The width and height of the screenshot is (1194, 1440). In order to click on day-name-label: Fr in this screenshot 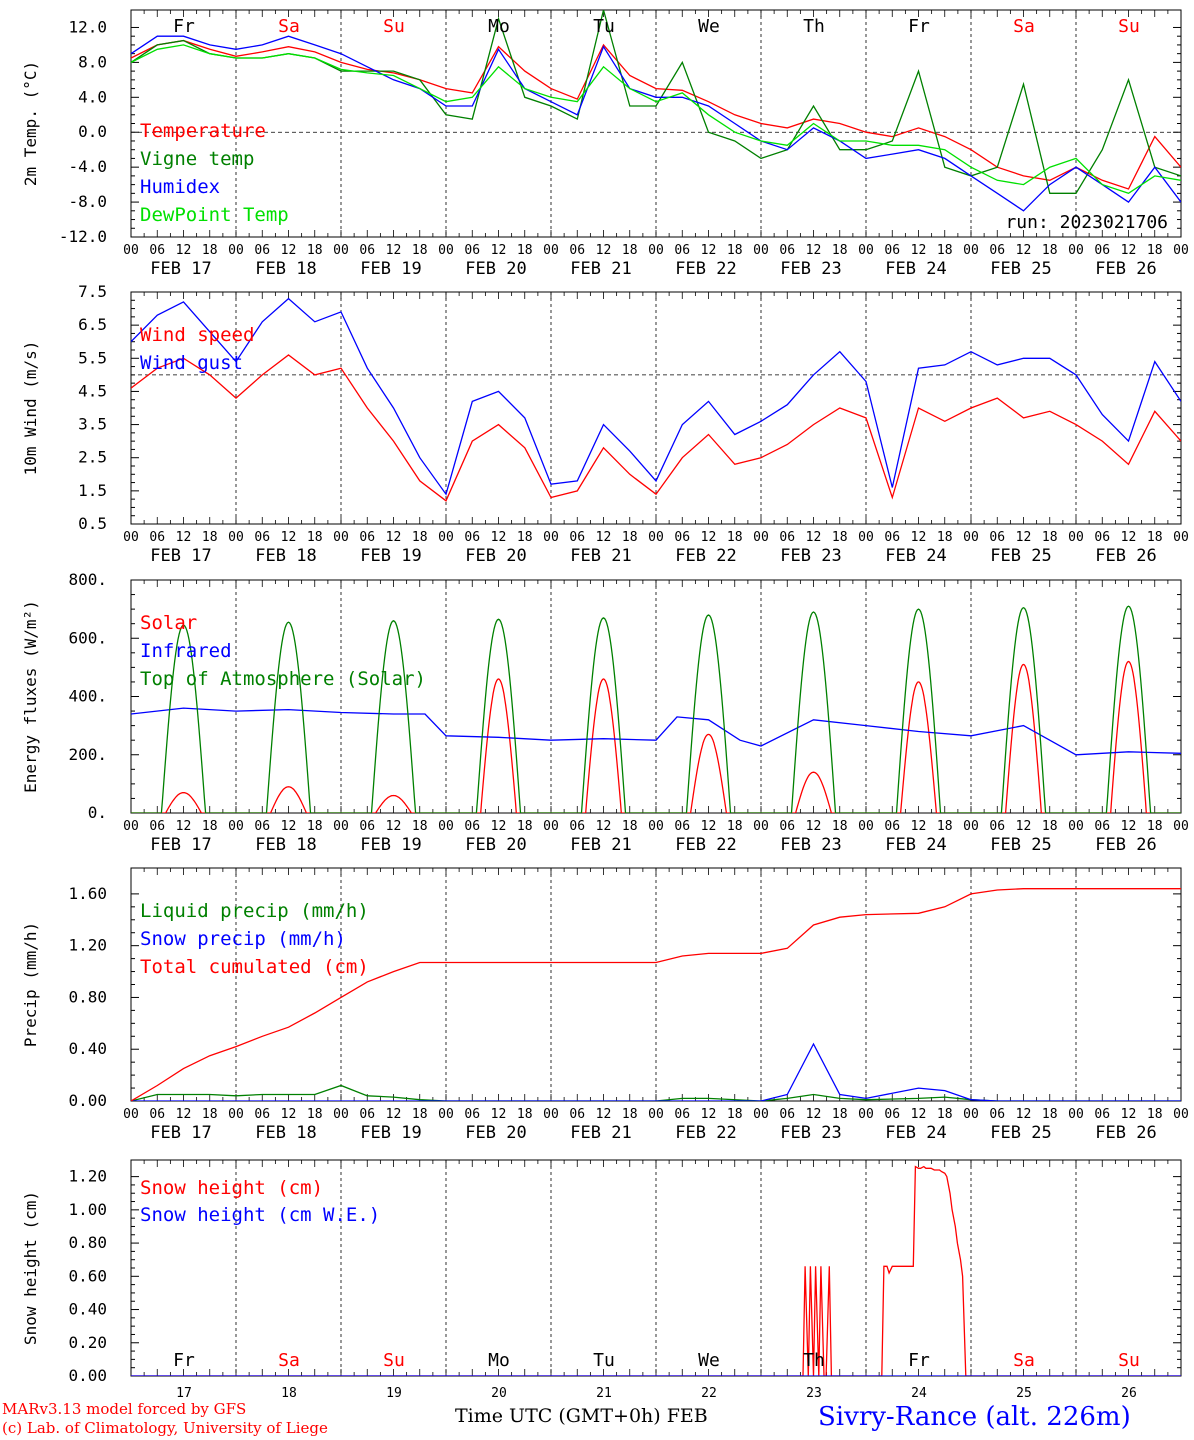, I will do `click(919, 26)`.